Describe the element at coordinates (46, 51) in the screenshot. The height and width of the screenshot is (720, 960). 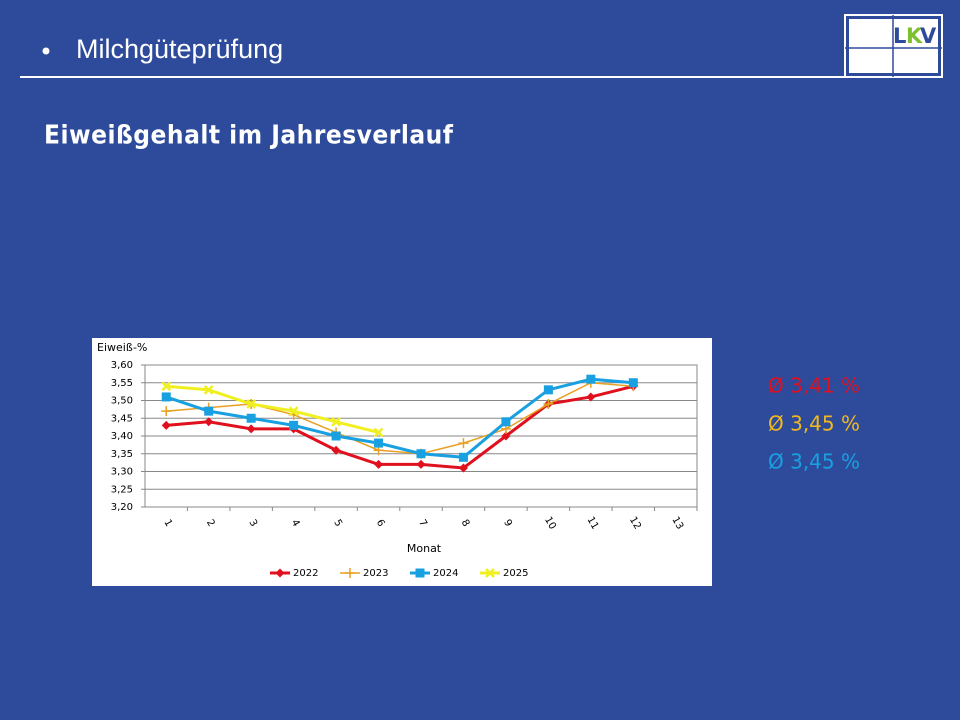
I see `bullet` at that location.